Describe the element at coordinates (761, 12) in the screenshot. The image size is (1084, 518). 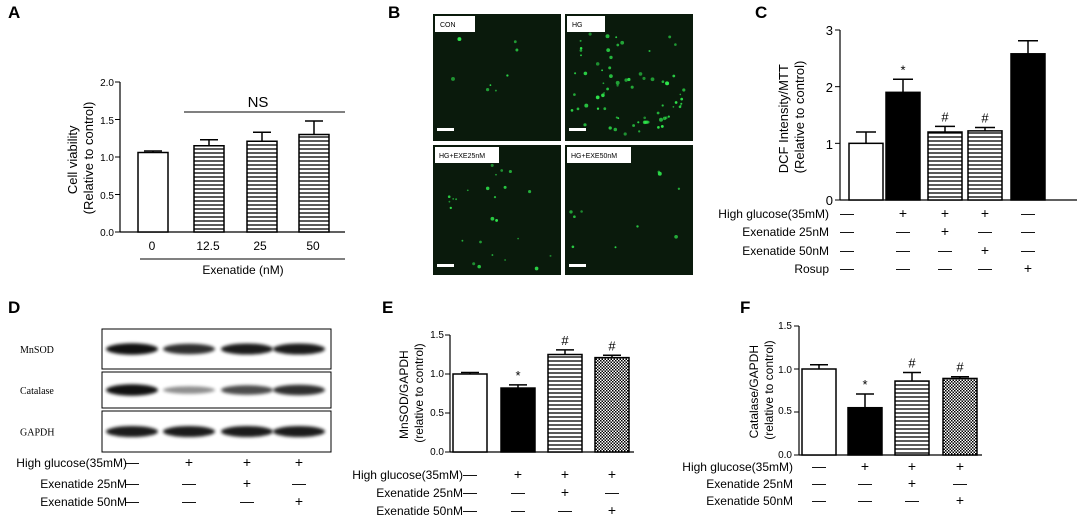
I see `panel-label-c: C` at that location.